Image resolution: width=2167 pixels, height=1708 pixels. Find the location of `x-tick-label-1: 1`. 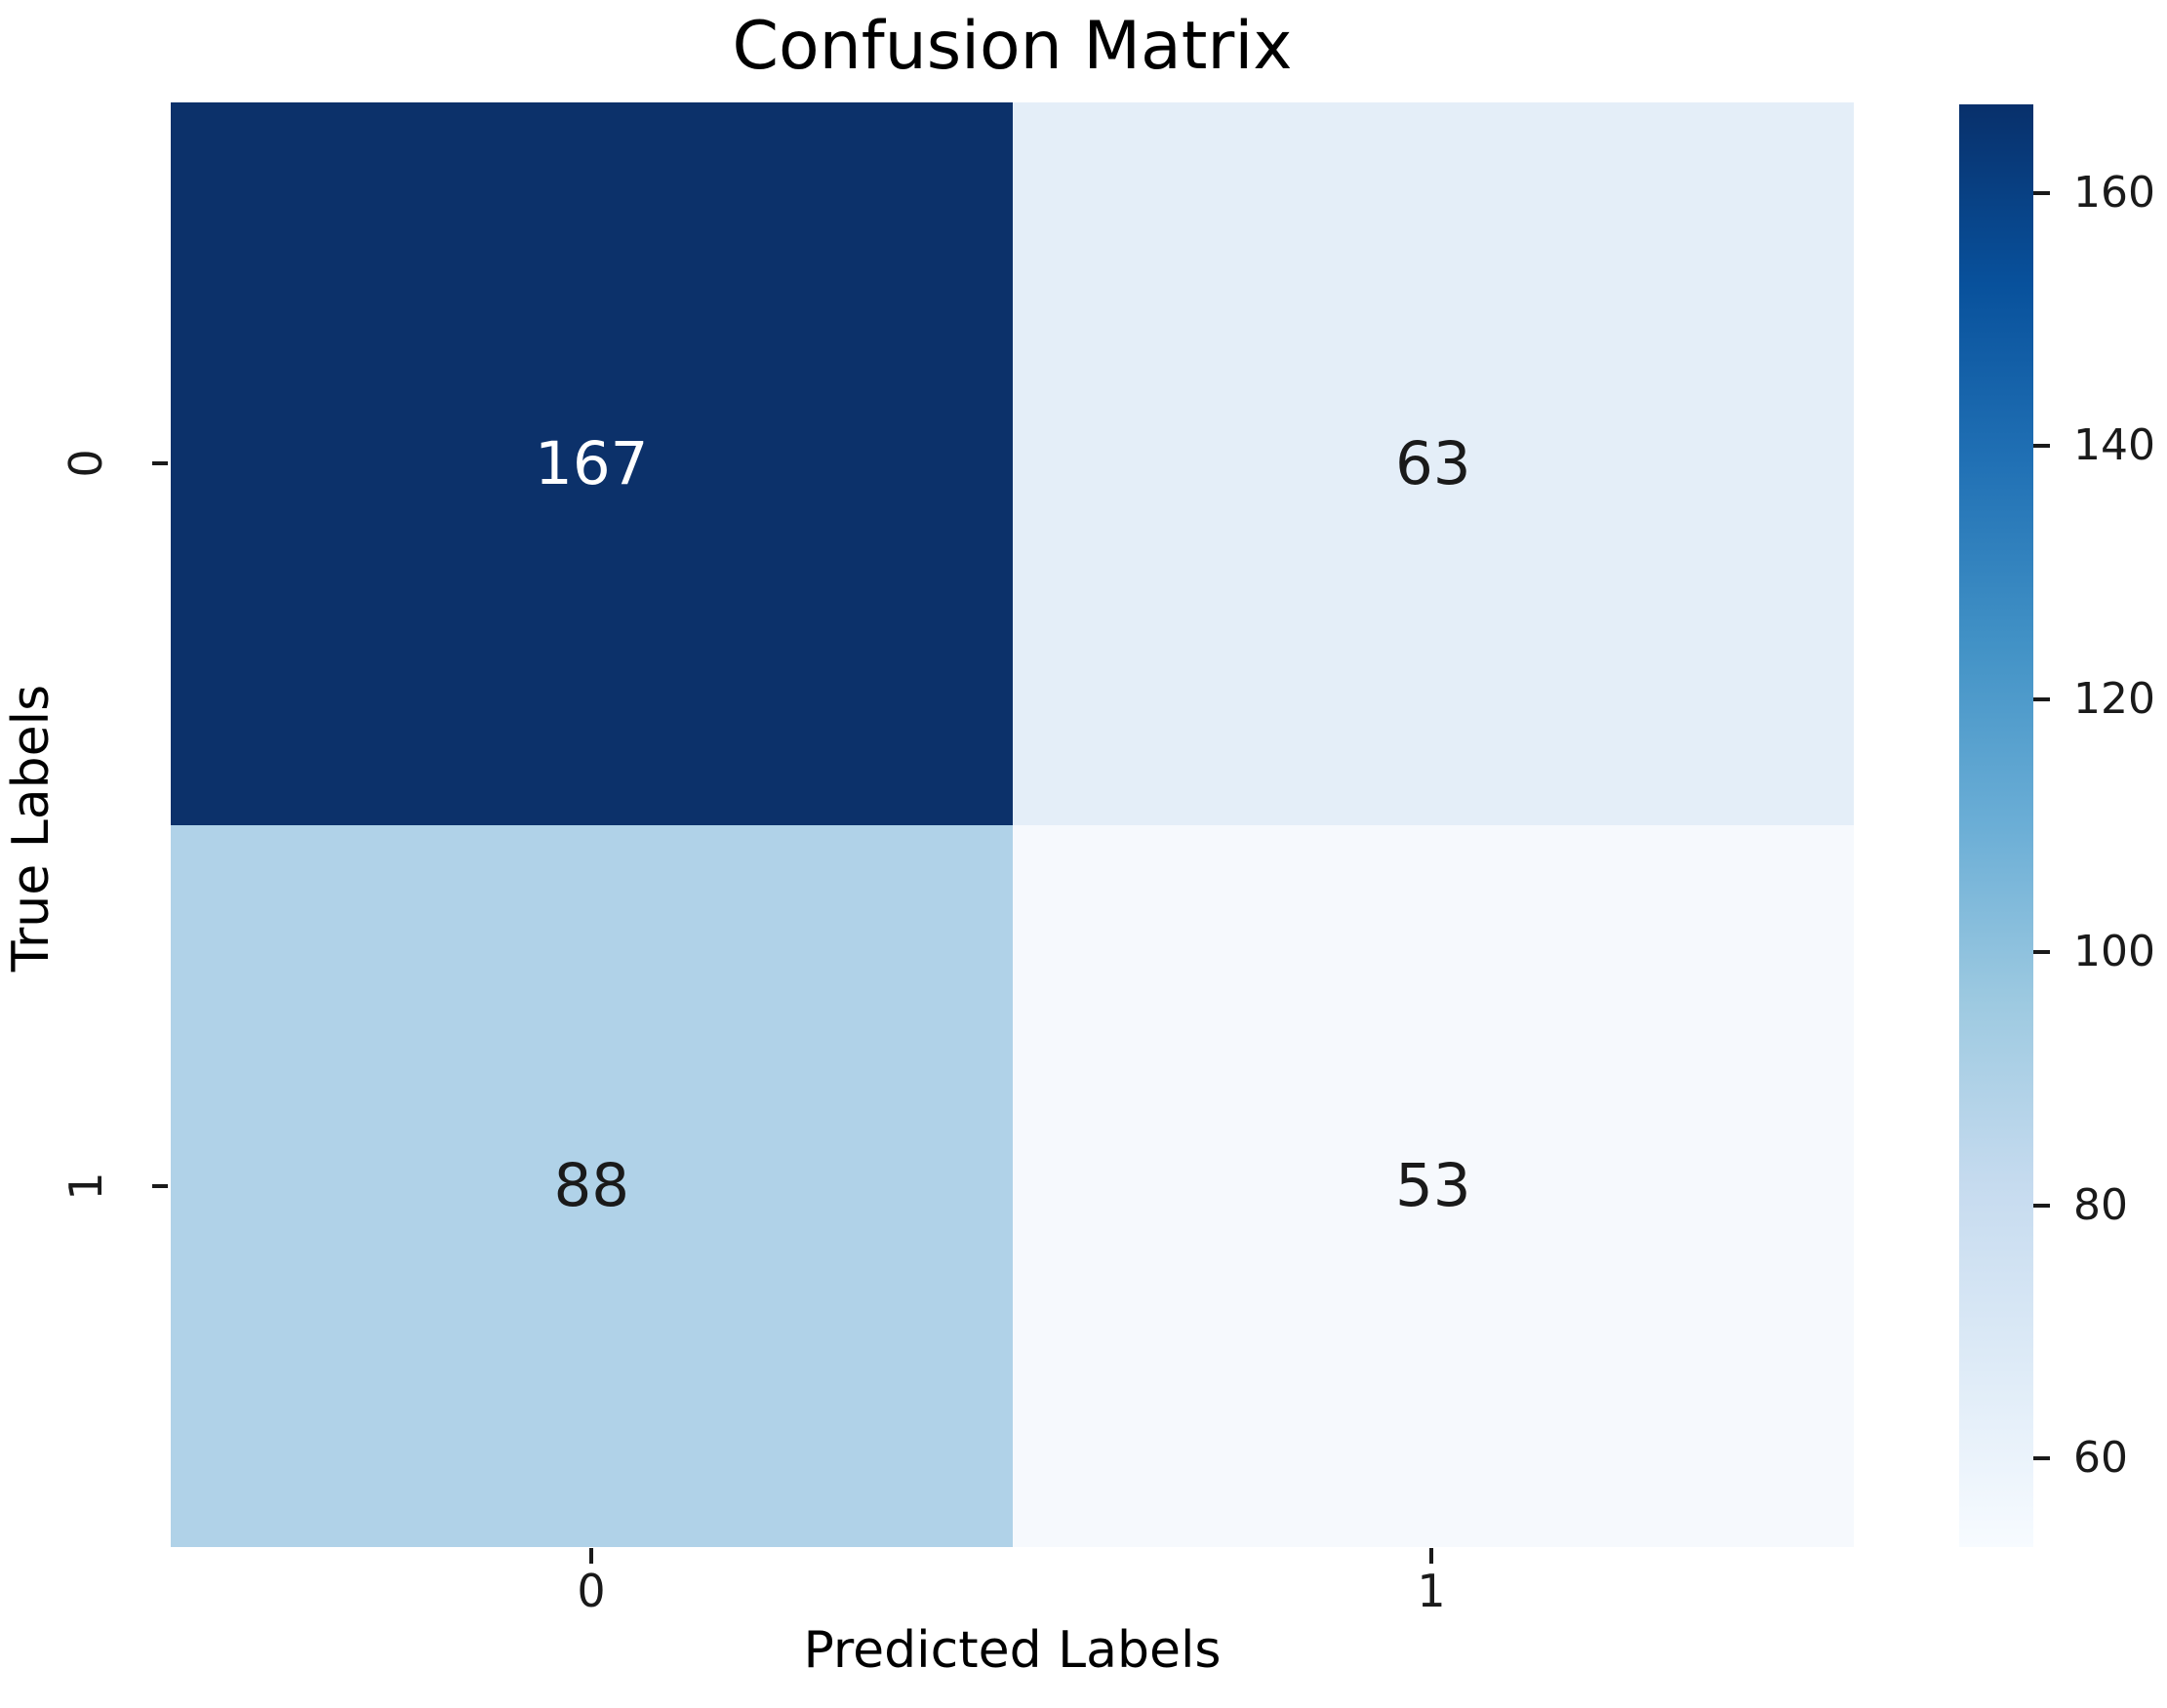

x-tick-label-1: 1 is located at coordinates (1431, 1591).